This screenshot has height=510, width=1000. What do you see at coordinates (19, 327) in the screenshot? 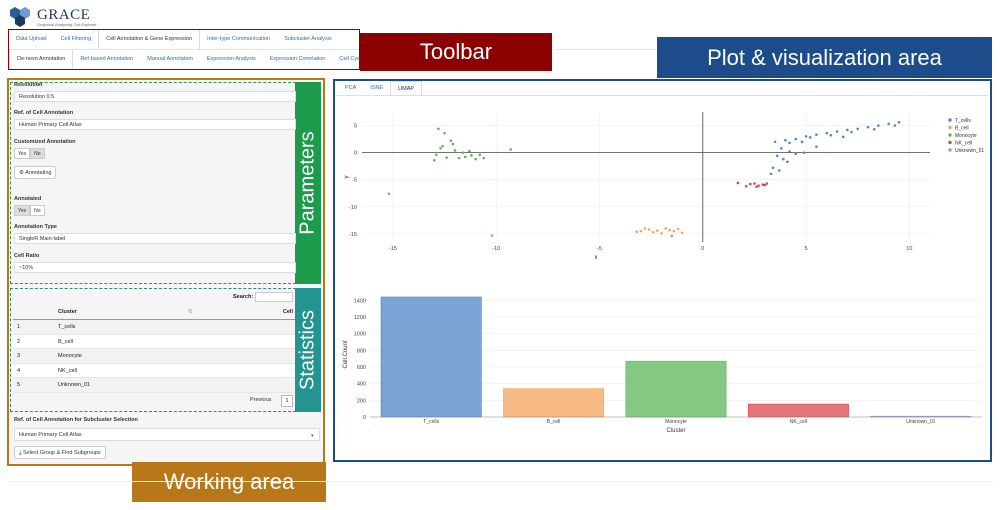
I see `row-index: 1` at bounding box center [19, 327].